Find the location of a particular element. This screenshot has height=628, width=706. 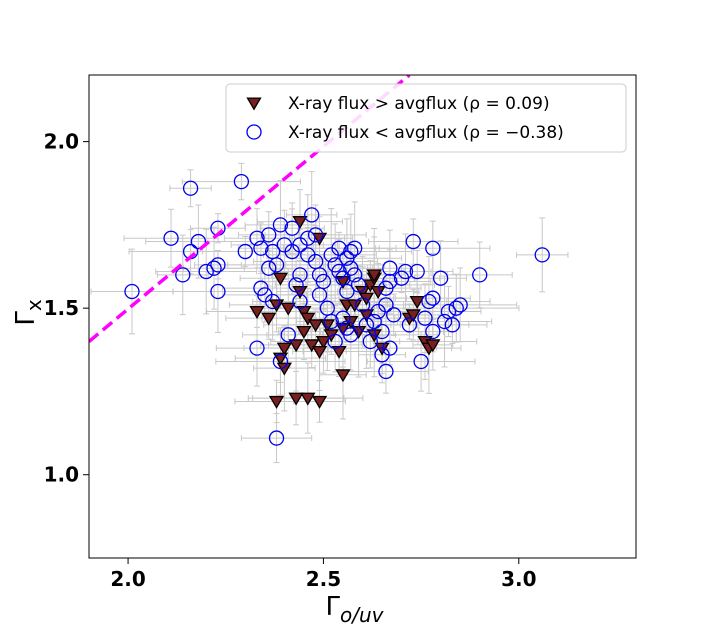

y-axis-label-symbol: Γ is located at coordinates (26, 318).